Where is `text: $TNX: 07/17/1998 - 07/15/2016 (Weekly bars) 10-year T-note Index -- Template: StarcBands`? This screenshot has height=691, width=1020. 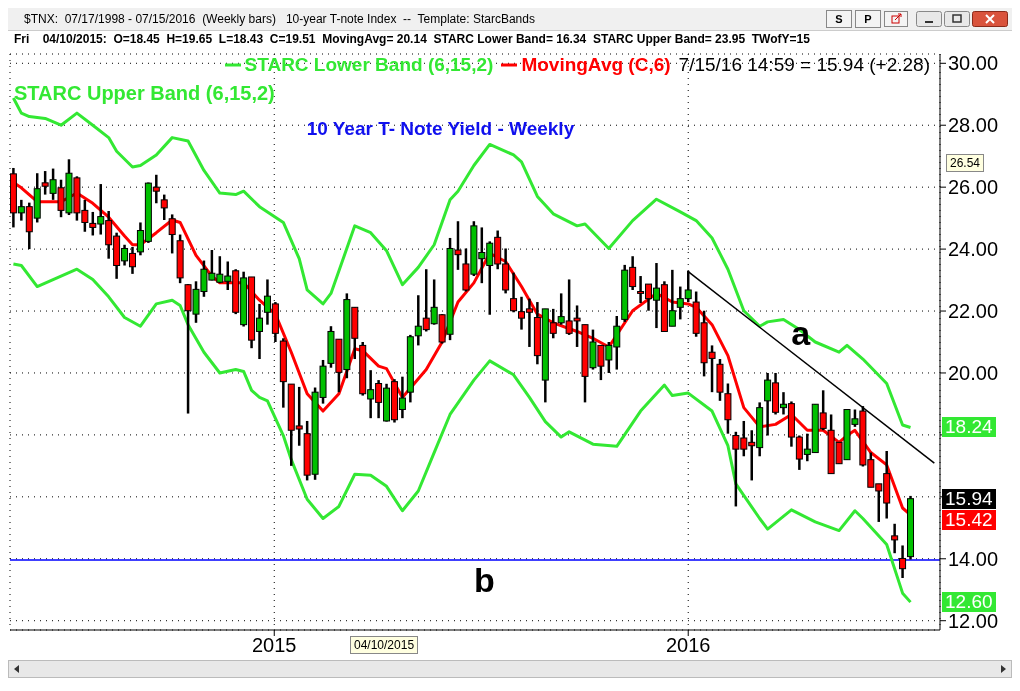
text: $TNX: 07/17/1998 - 07/15/2016 (Weekly bars) 10-year T-note Index -- Template: StarcBands is located at coordinates (279, 19).